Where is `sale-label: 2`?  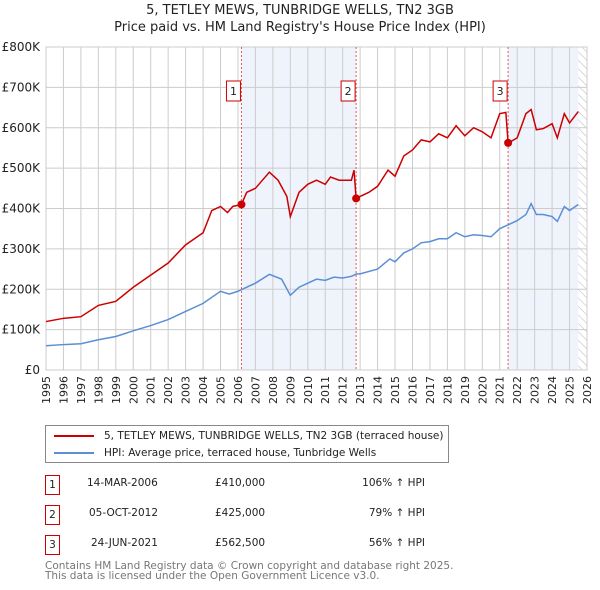
sale-label: 2 is located at coordinates (348, 91).